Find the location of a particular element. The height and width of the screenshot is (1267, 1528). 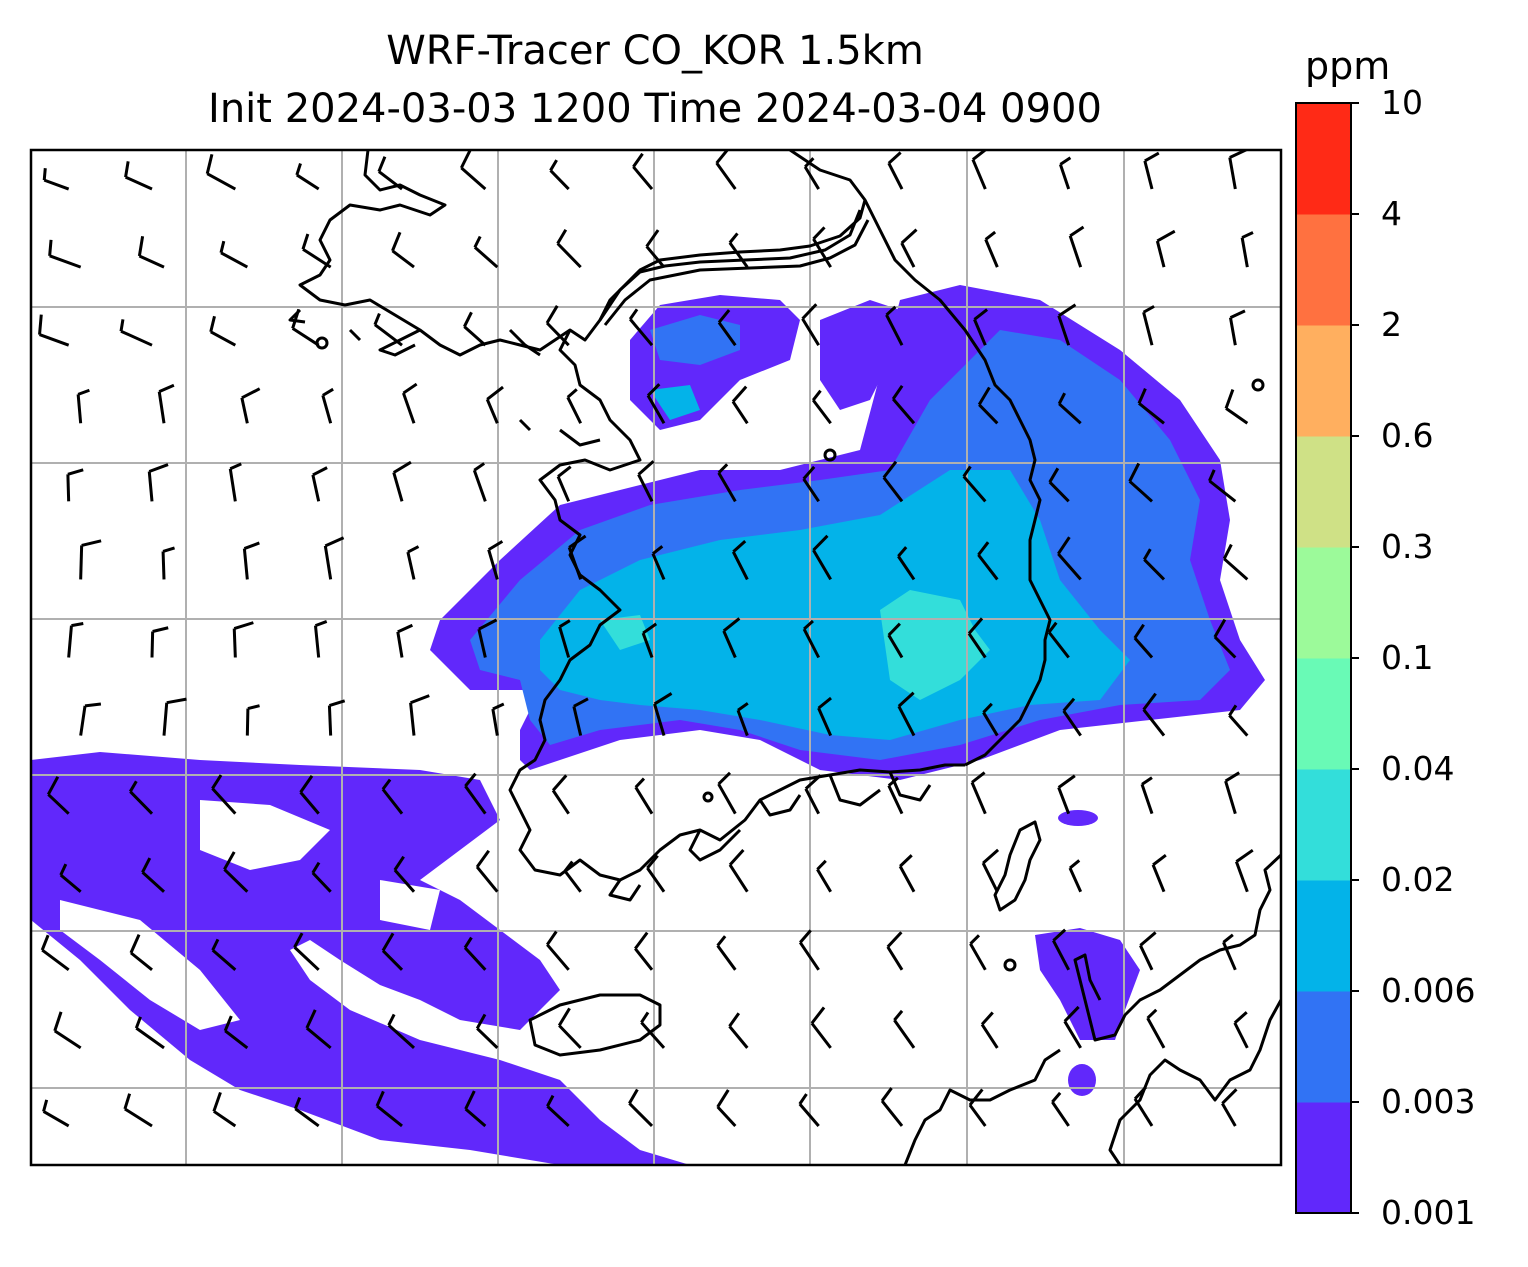

coastline-korea-south-islands is located at coordinates (770, 836).